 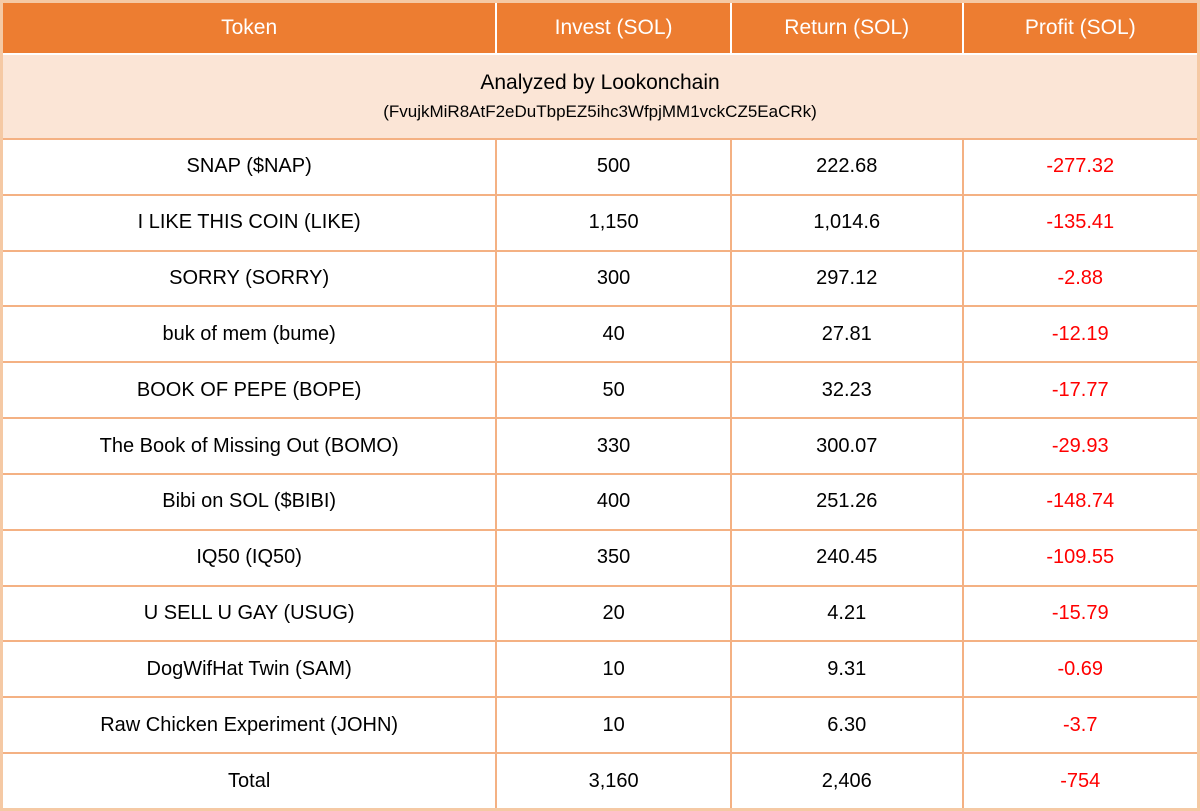 I want to click on token-cell: BOOK OF PEPE (BOPE), so click(x=250, y=390).